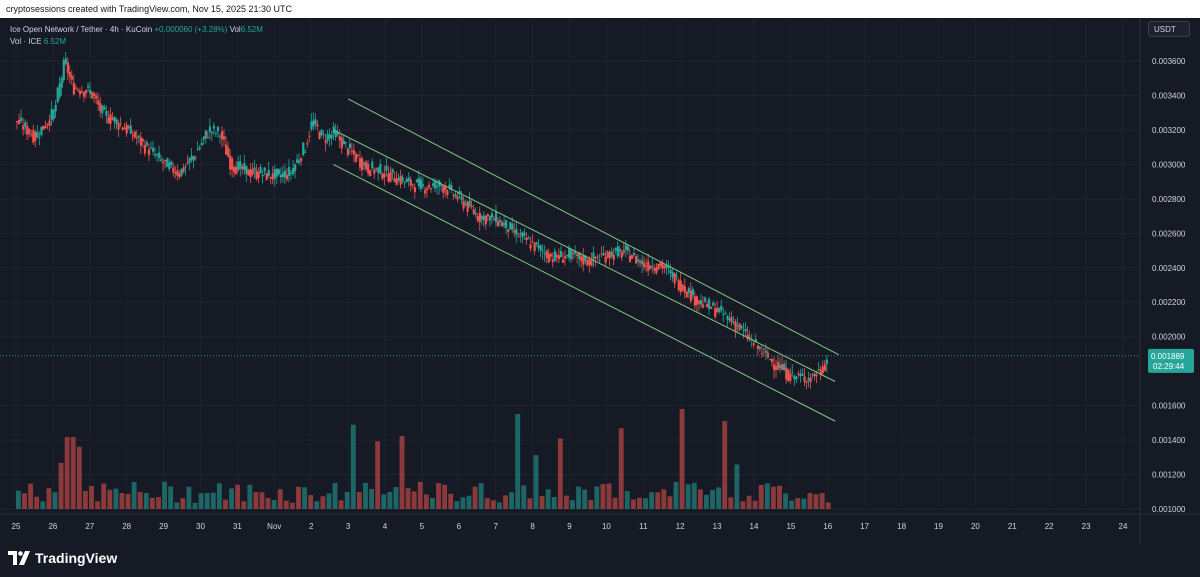  What do you see at coordinates (1012, 526) in the screenshot?
I see `x-tick-label: 21` at bounding box center [1012, 526].